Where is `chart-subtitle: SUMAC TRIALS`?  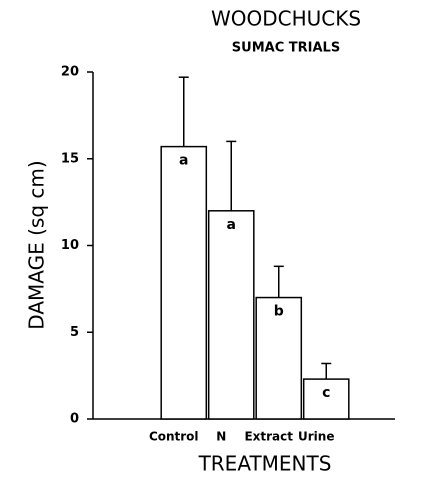 chart-subtitle: SUMAC TRIALS is located at coordinates (286, 48).